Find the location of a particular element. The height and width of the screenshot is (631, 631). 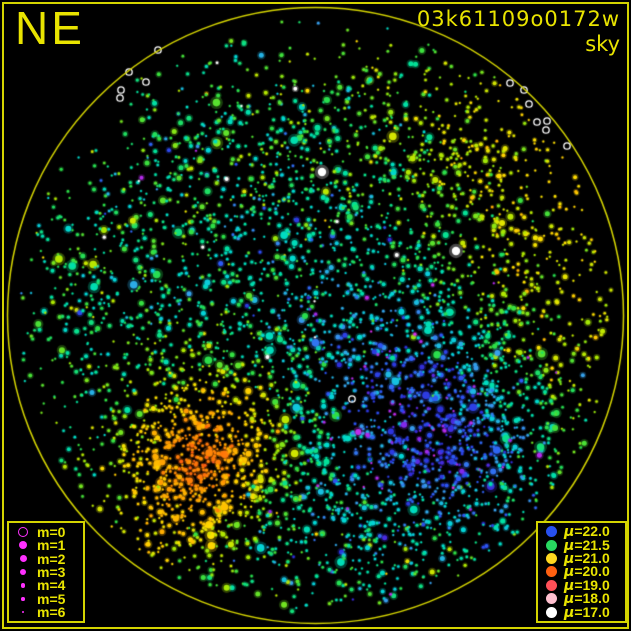

mu22-dot-marker is located at coordinates (551, 532).